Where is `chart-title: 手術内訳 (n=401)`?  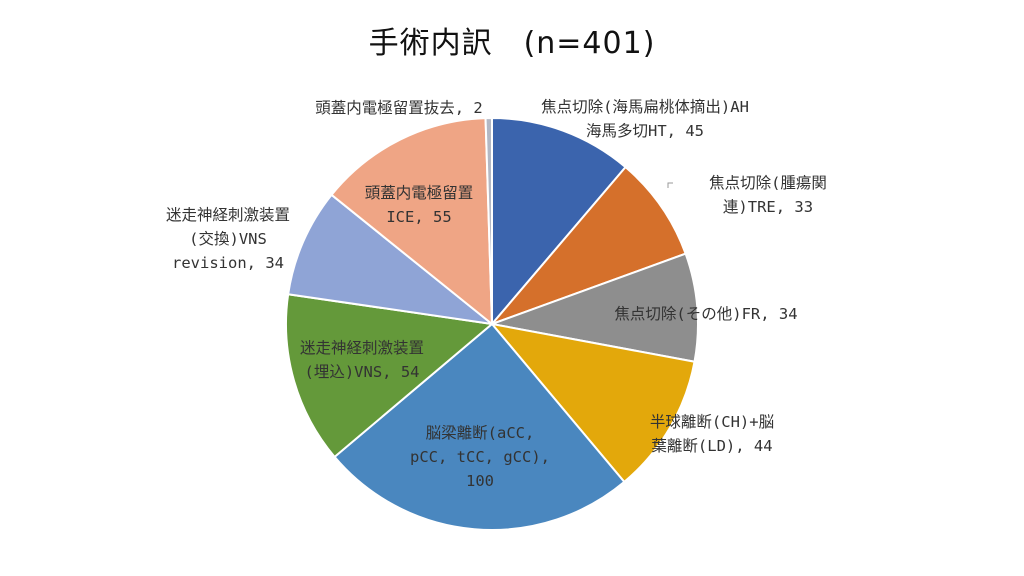
chart-title: 手術内訳 (n=401) is located at coordinates (512, 43).